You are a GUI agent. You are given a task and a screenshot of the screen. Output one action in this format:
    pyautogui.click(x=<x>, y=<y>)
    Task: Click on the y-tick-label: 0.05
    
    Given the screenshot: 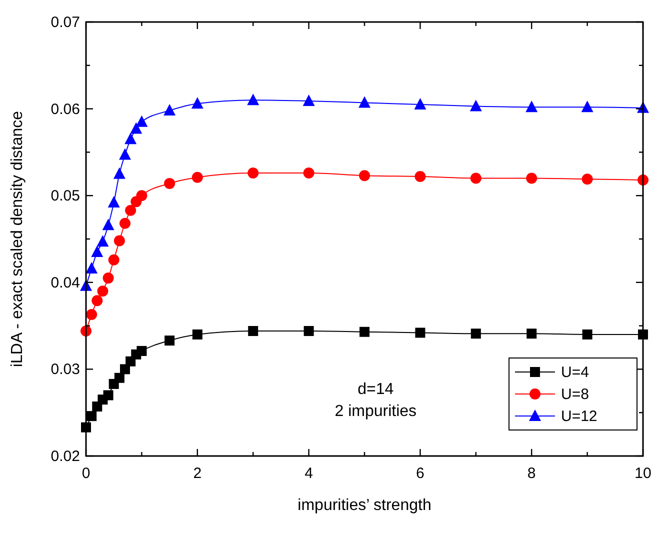 What is the action you would take?
    pyautogui.click(x=65, y=196)
    